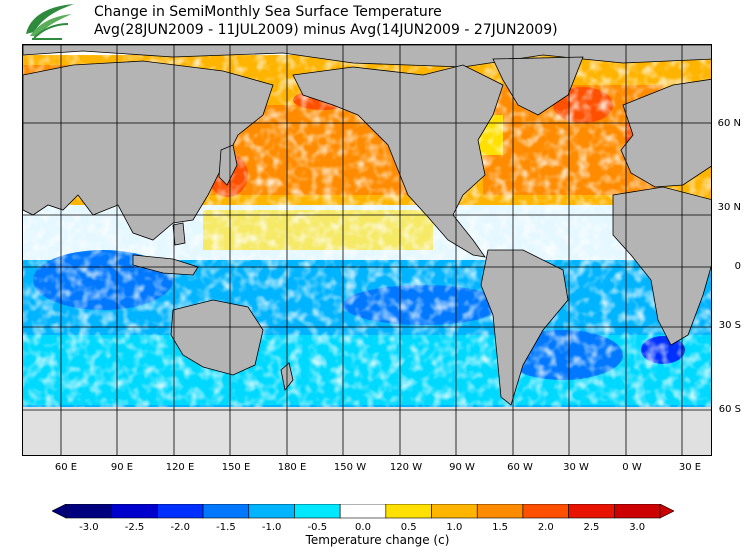 Image resolution: width=755 pixels, height=560 pixels. I want to click on lat-label-60s: 60 S, so click(729, 409).